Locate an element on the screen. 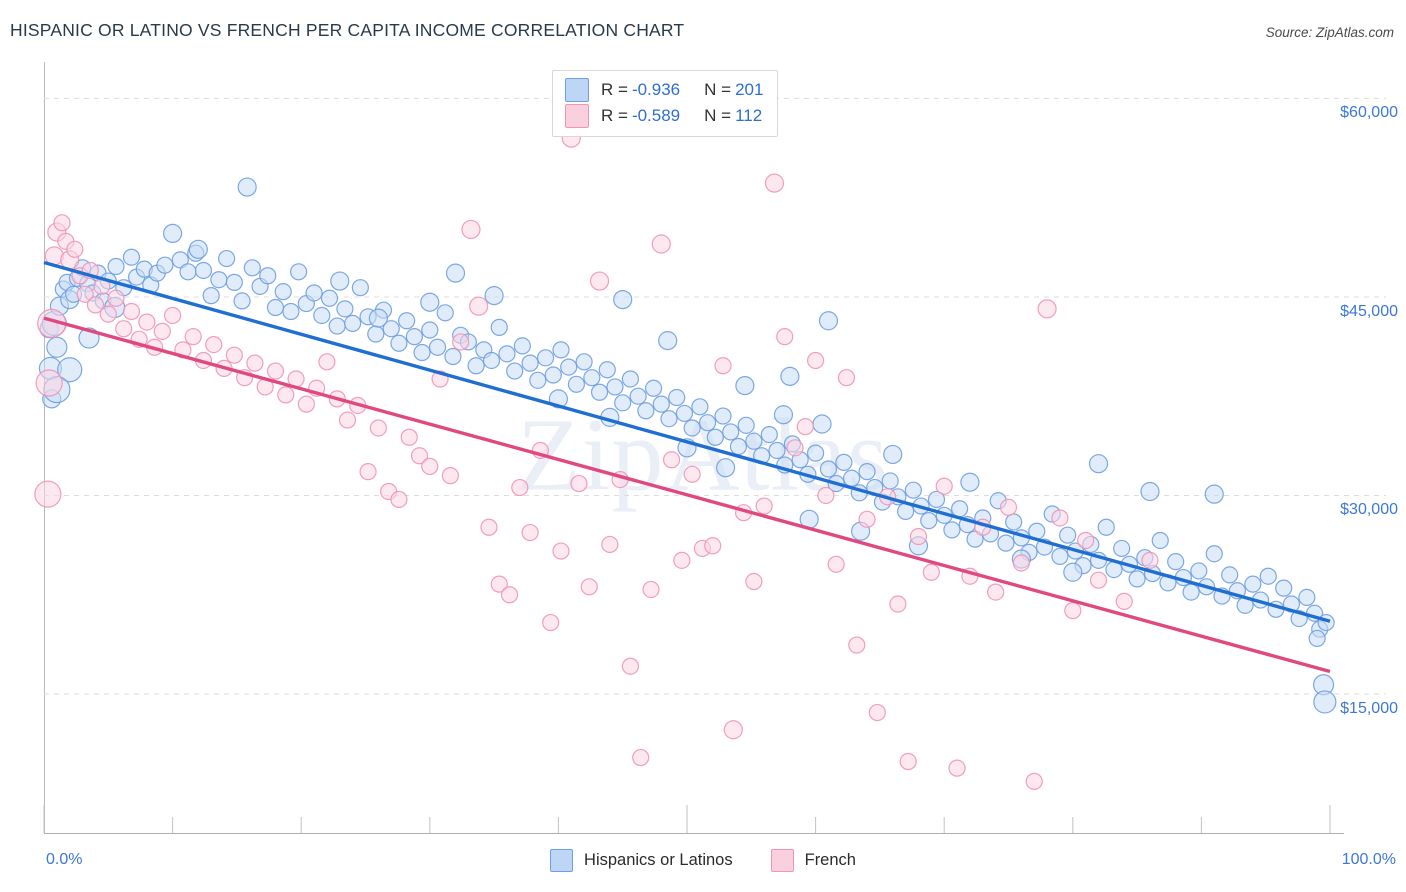 The width and height of the screenshot is (1406, 892). legend-item-french: French is located at coordinates (813, 860).